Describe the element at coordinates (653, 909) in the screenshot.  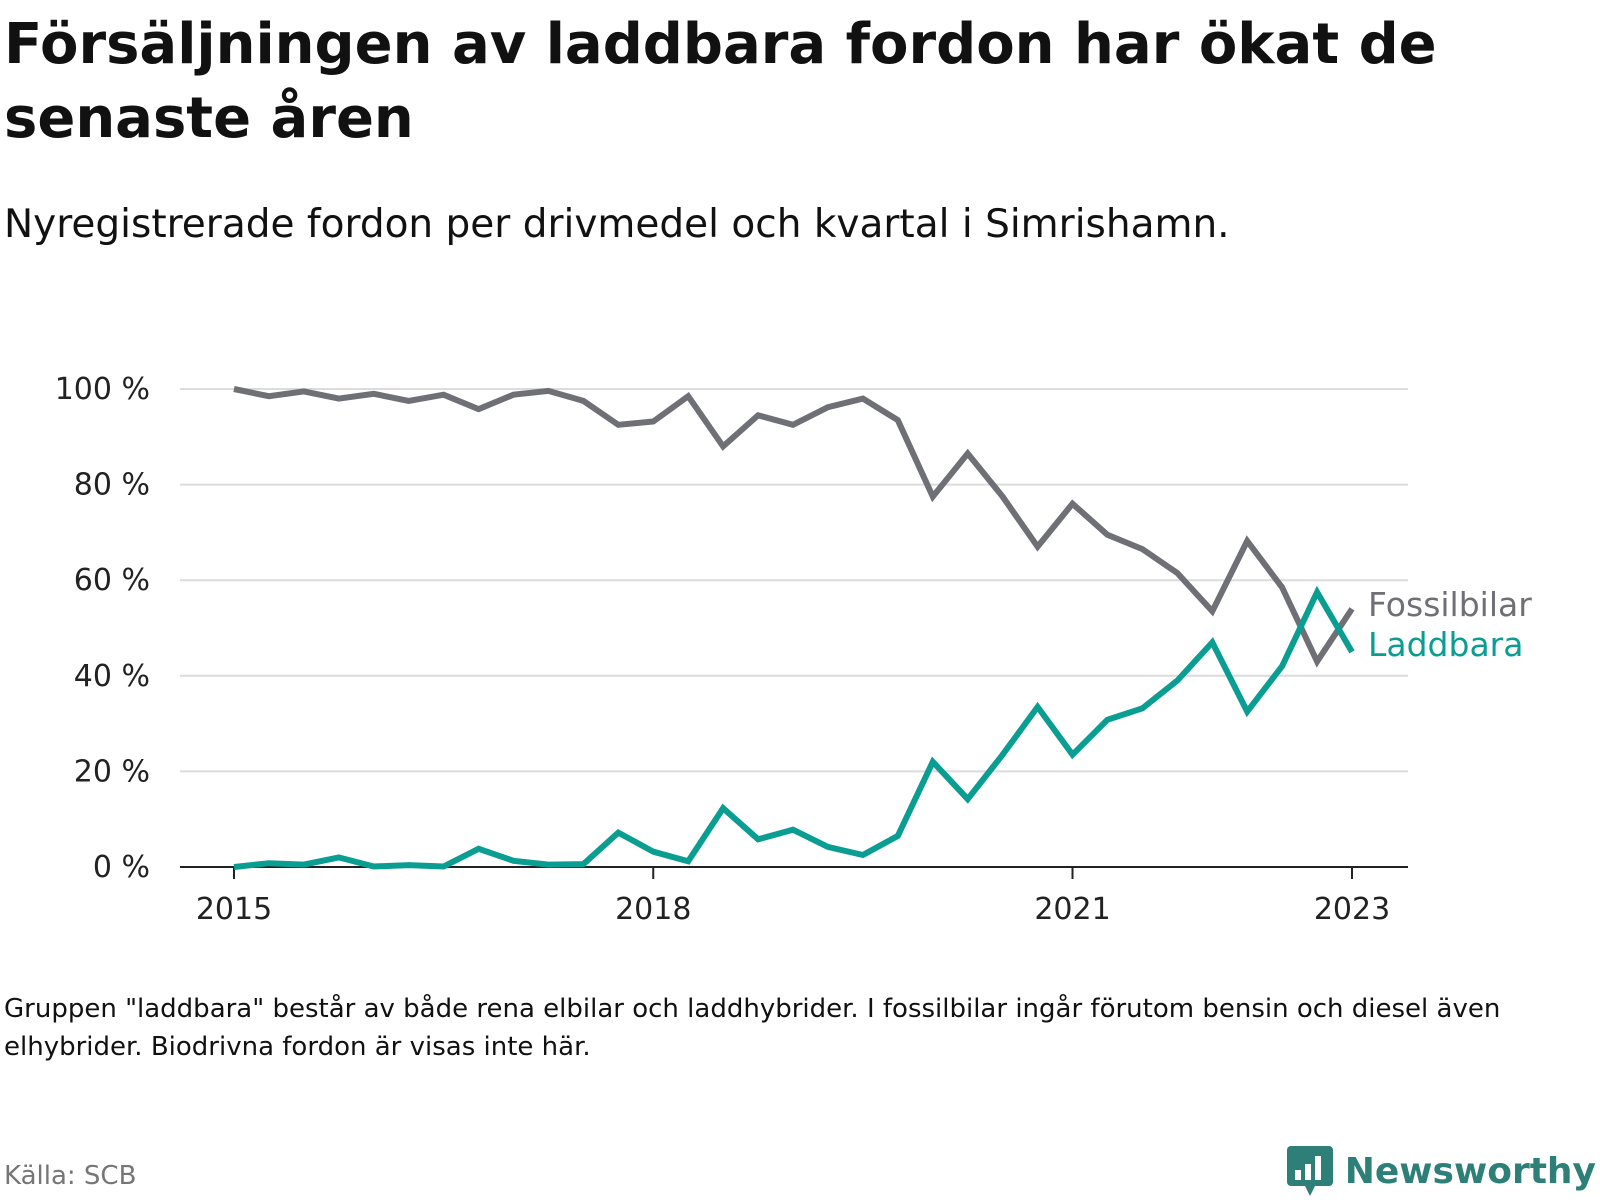
I see `x-tick-label: 2018` at that location.